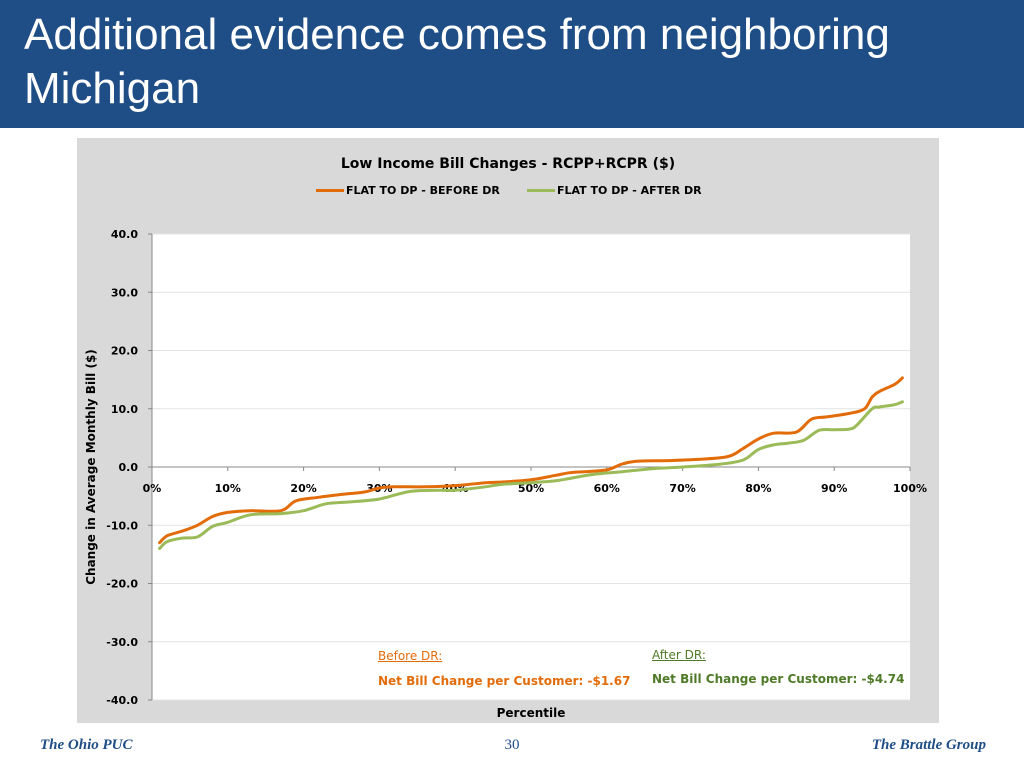  I want to click on x-tick-label: 0%, so click(152, 488).